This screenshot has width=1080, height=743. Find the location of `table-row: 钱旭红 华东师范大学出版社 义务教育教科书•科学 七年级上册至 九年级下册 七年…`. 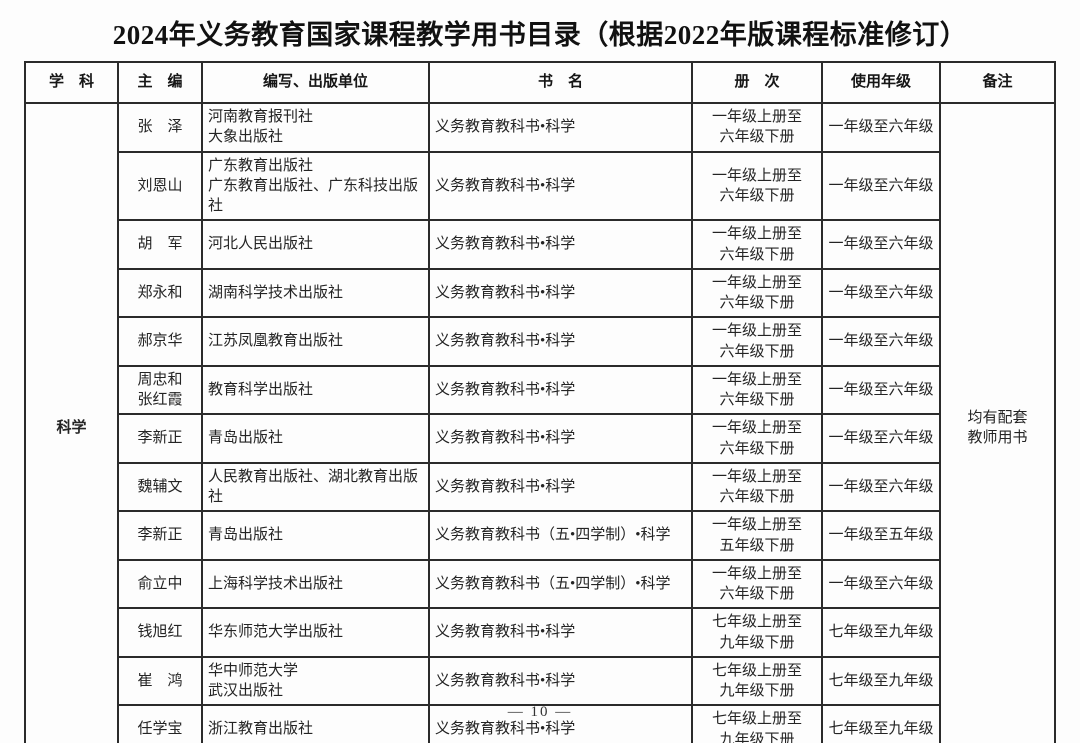

table-row: 钱旭红 华东师范大学出版社 义务教育教科书•科学 七年级上册至 九年级下册 七年… is located at coordinates (540, 632).